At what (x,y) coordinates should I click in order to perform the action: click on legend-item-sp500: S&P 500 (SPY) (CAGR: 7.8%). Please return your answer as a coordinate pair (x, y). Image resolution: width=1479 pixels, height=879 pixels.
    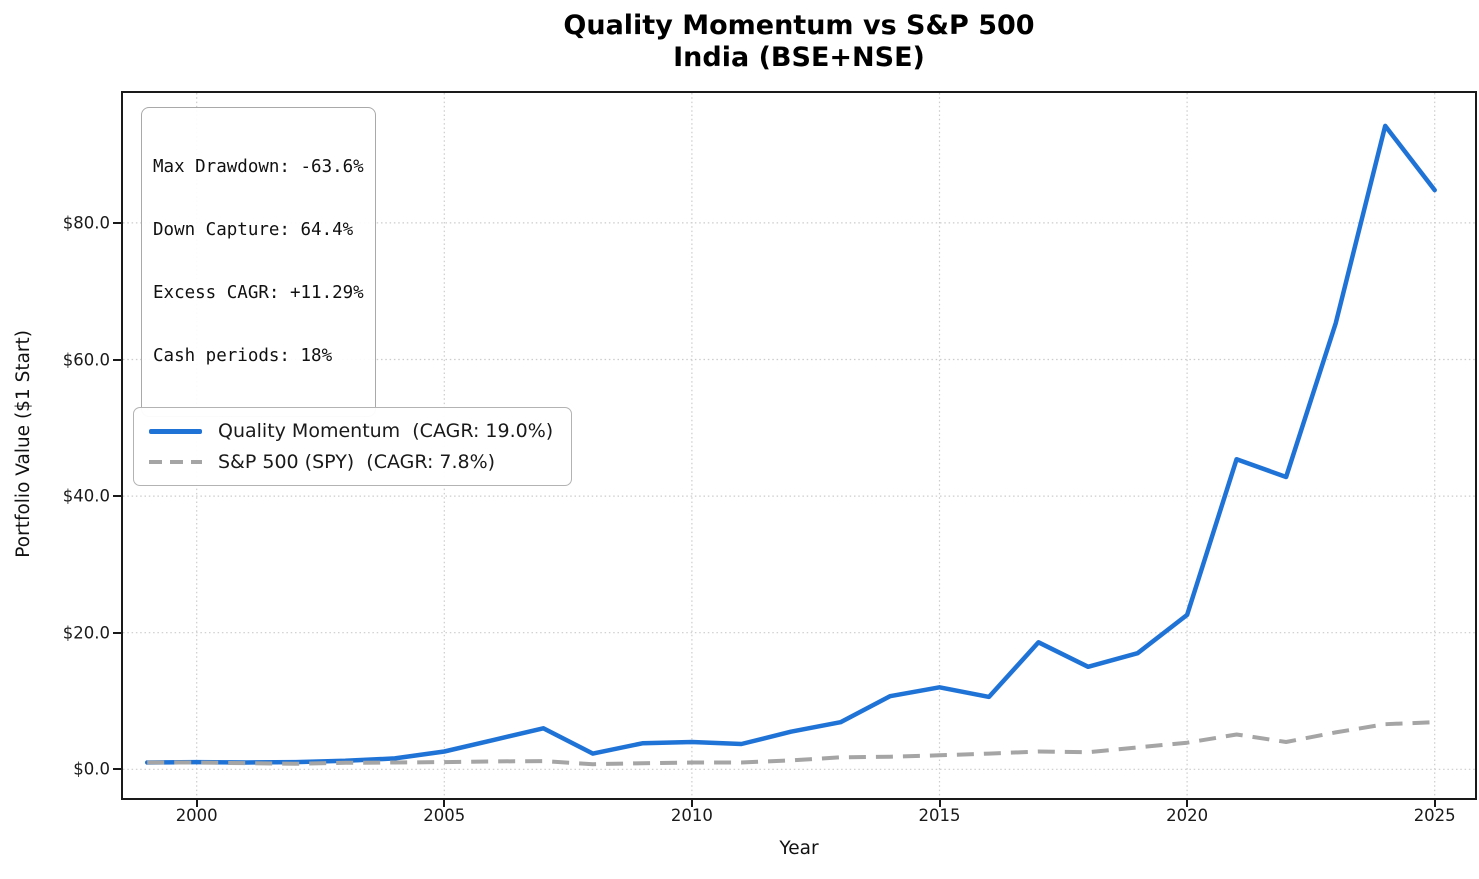
    Looking at the image, I should click on (351, 462).